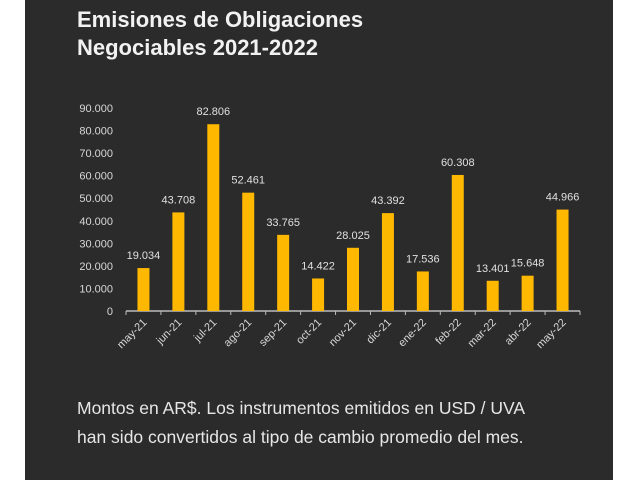 This screenshot has width=640, height=480. Describe the element at coordinates (283, 223) in the screenshot. I see `data-label: 33.765` at that location.